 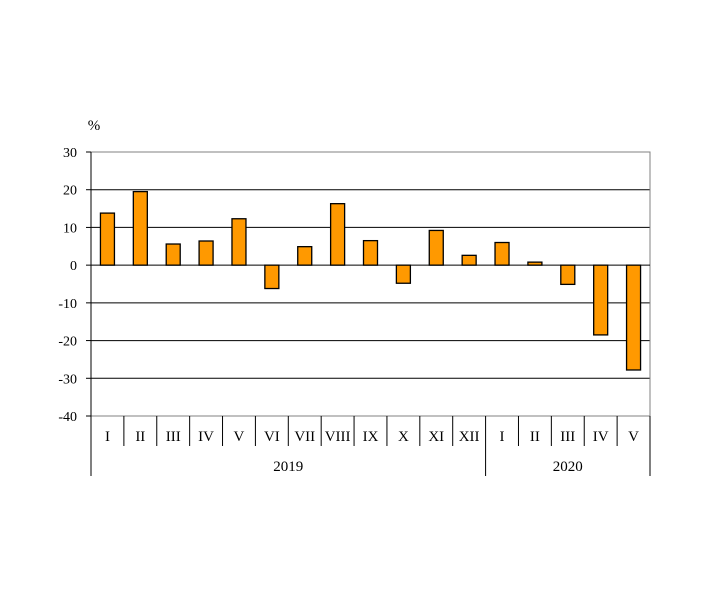 What do you see at coordinates (70, 153) in the screenshot?
I see `y-tick-label: 30` at bounding box center [70, 153].